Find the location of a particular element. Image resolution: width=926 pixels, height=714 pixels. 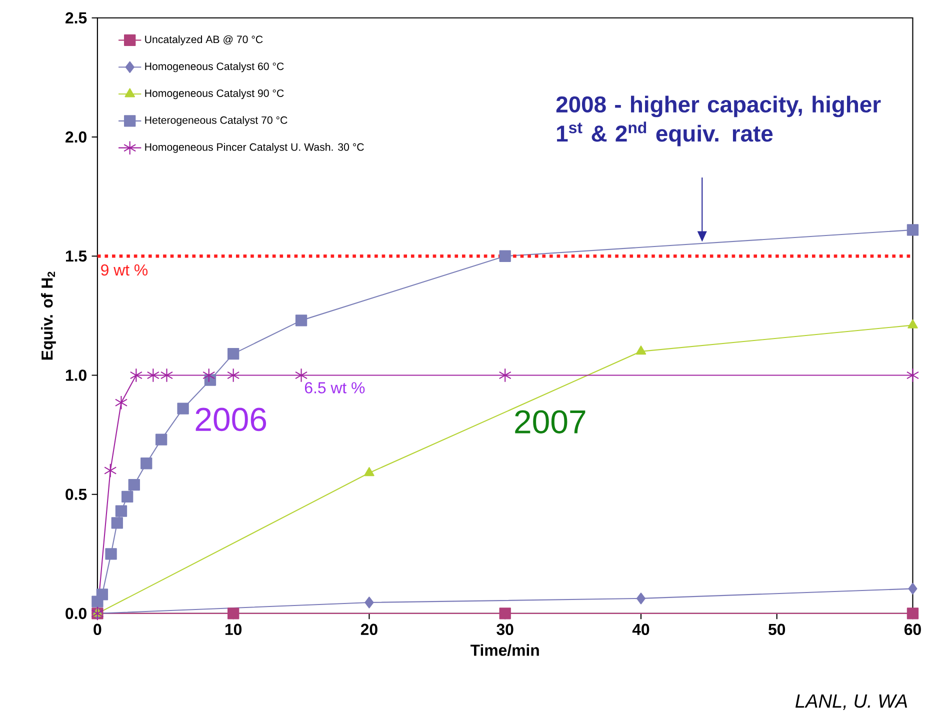

annotation: 2007 is located at coordinates (550, 422).